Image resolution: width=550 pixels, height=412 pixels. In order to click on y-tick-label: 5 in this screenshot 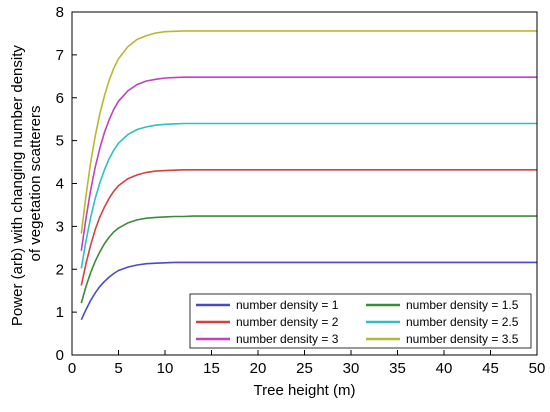, I will do `click(60, 141)`.